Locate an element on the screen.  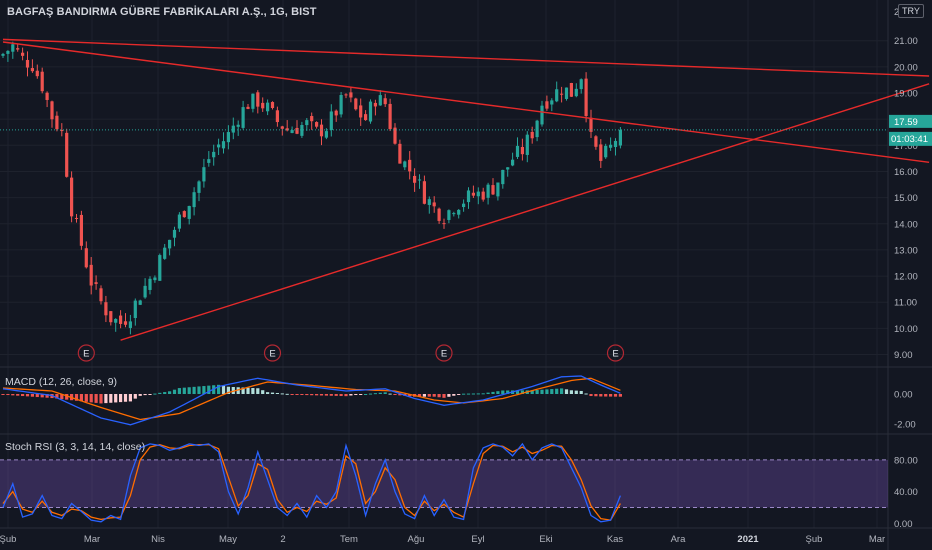
price-tick-label: 13.00 is located at coordinates (906, 250).